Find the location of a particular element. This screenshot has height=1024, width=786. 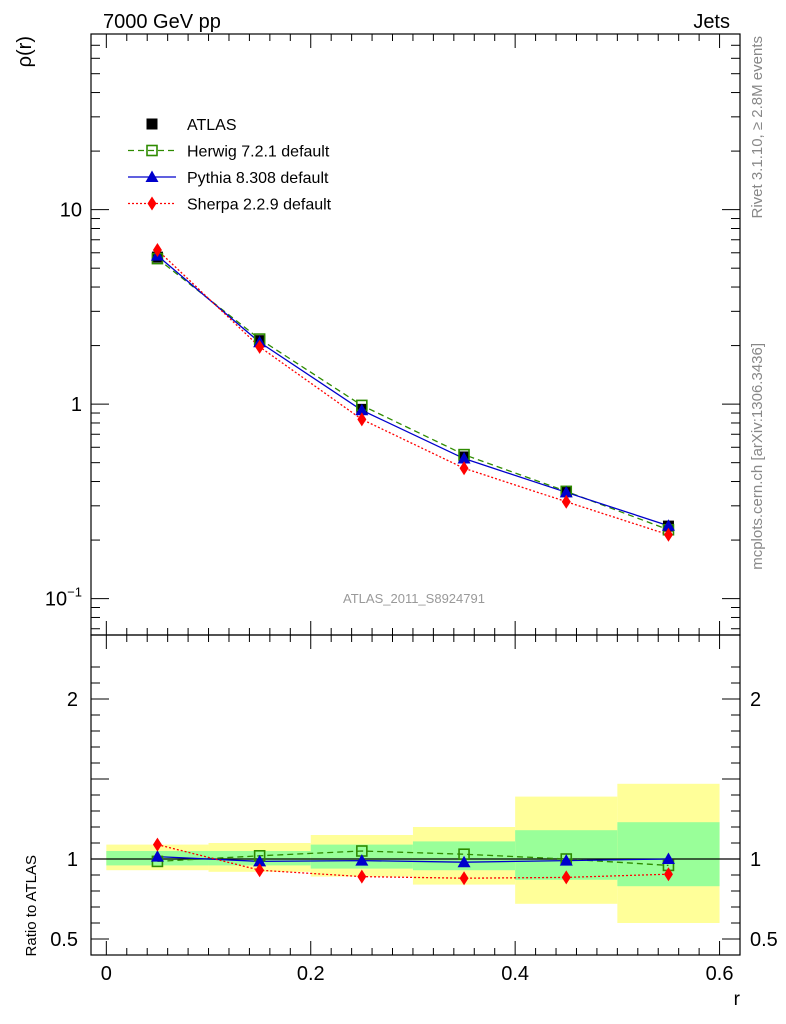

series-line-herwig is located at coordinates (413, 858).